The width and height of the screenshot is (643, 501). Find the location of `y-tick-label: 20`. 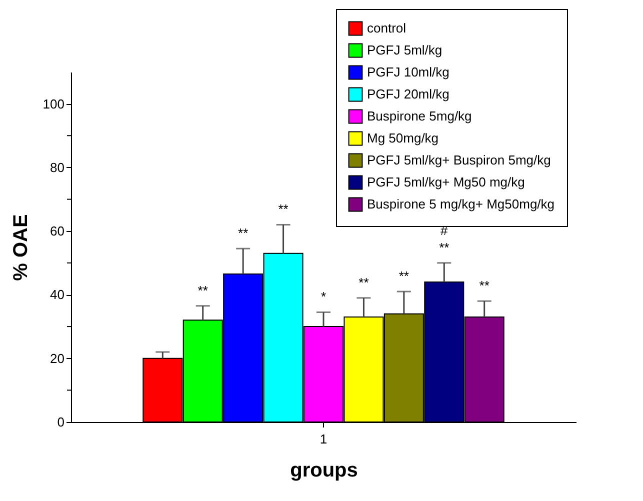

y-tick-label: 20 is located at coordinates (57, 358).